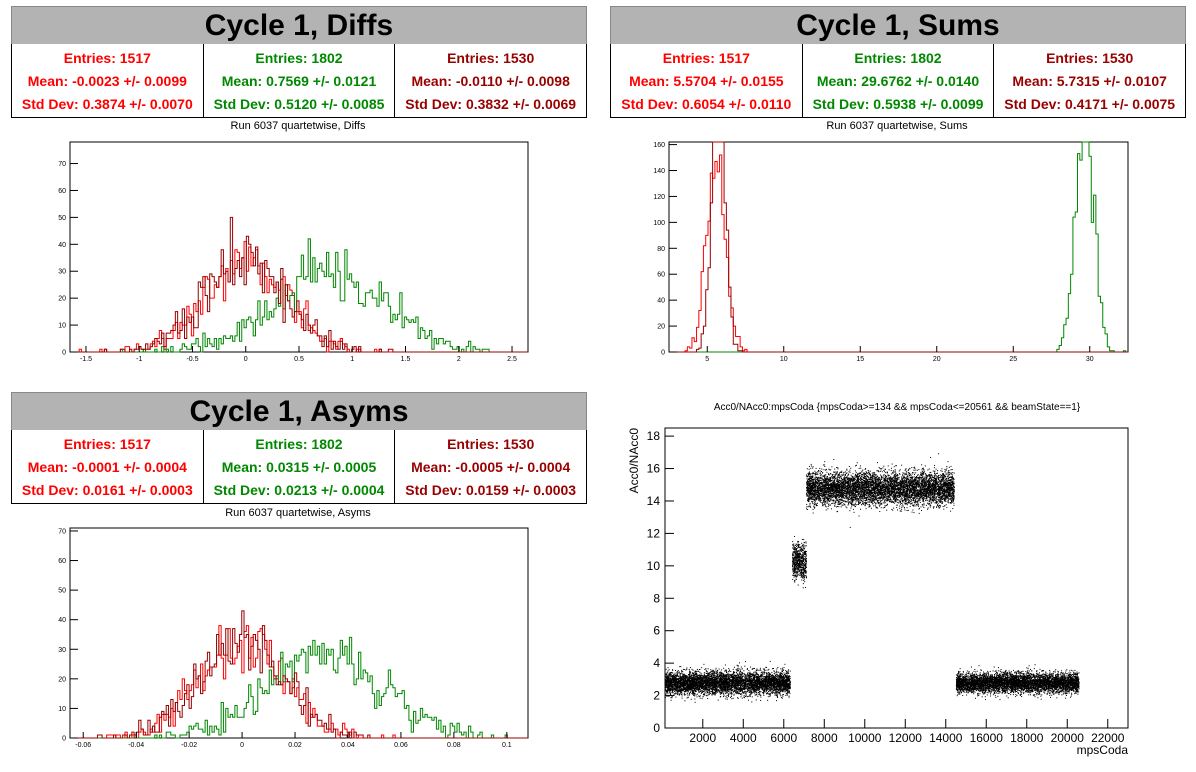  What do you see at coordinates (299, 359) in the screenshot?
I see `x-tick-label: 0.5` at bounding box center [299, 359].